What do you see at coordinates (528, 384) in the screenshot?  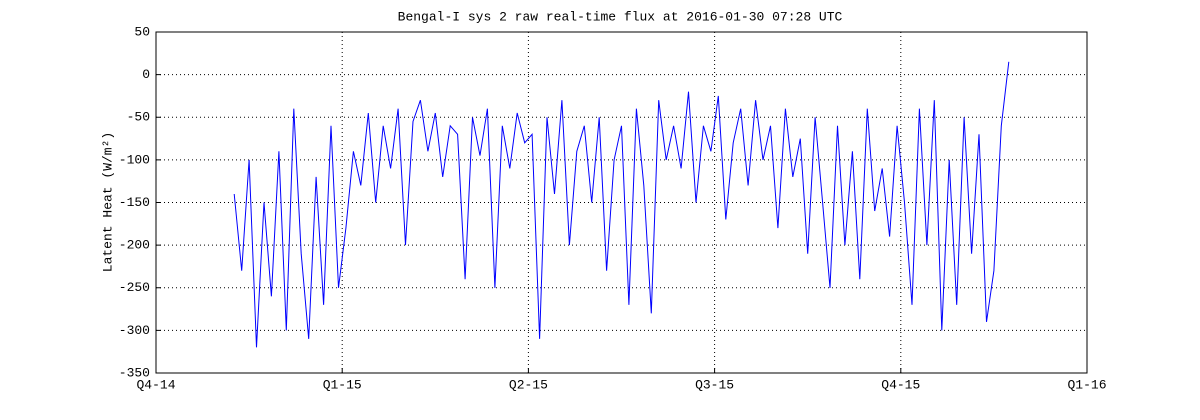 I see `x-tick-label: Q2-15` at bounding box center [528, 384].